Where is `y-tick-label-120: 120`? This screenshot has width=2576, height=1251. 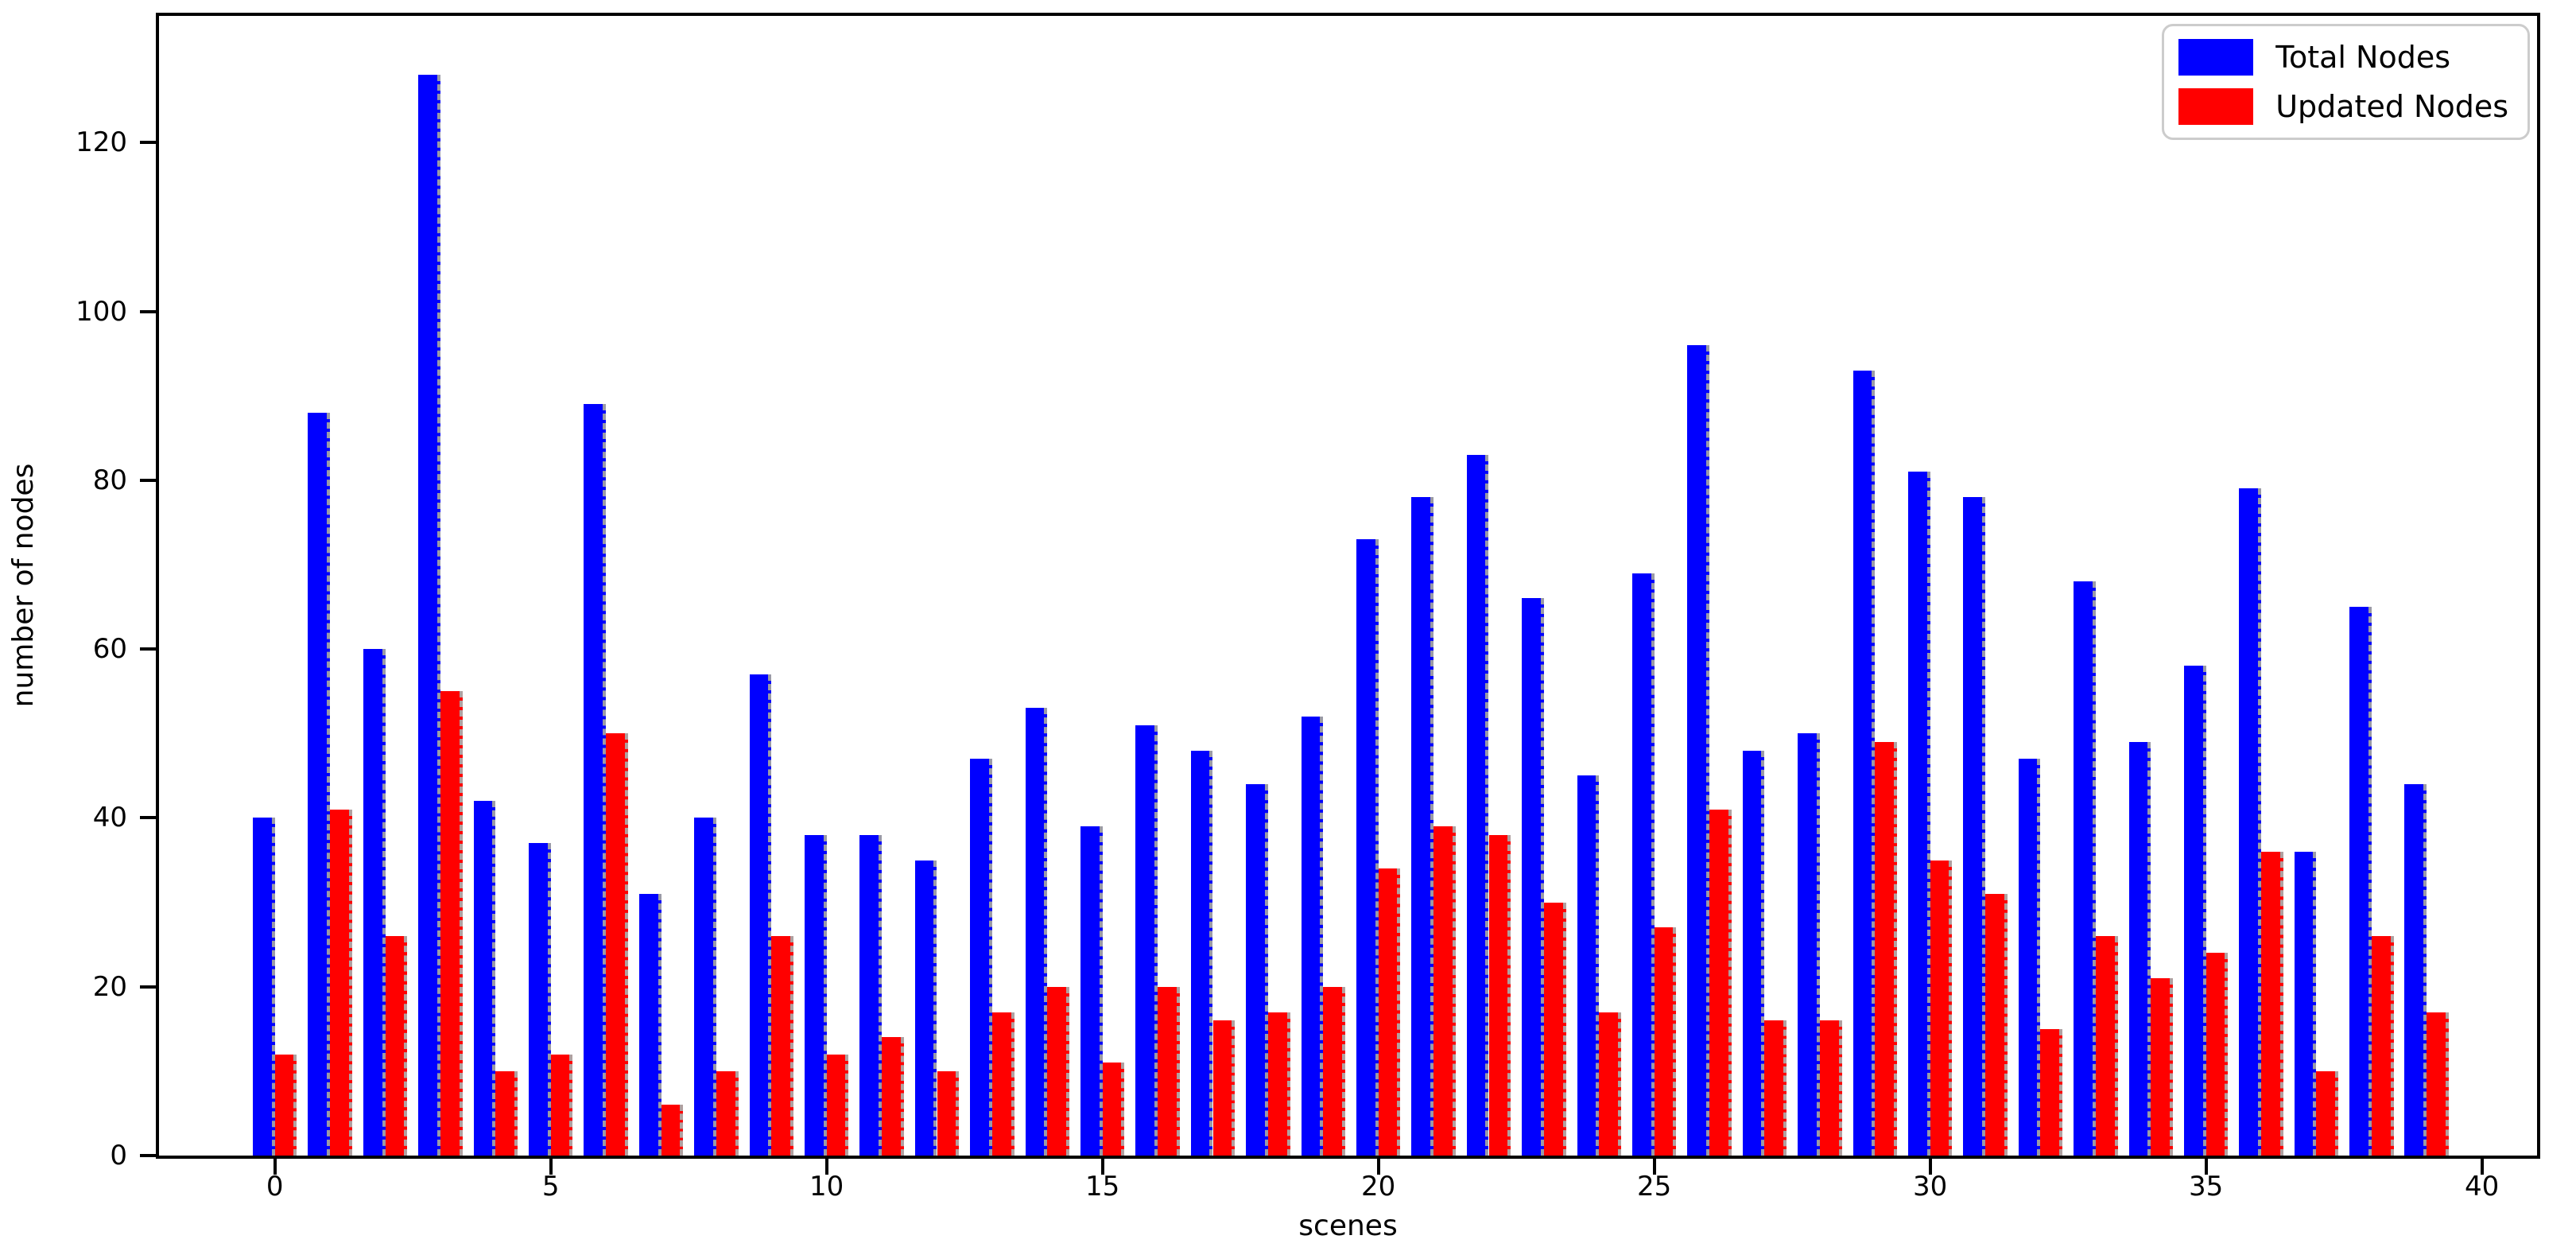 y-tick-label-120: 120 is located at coordinates (101, 142).